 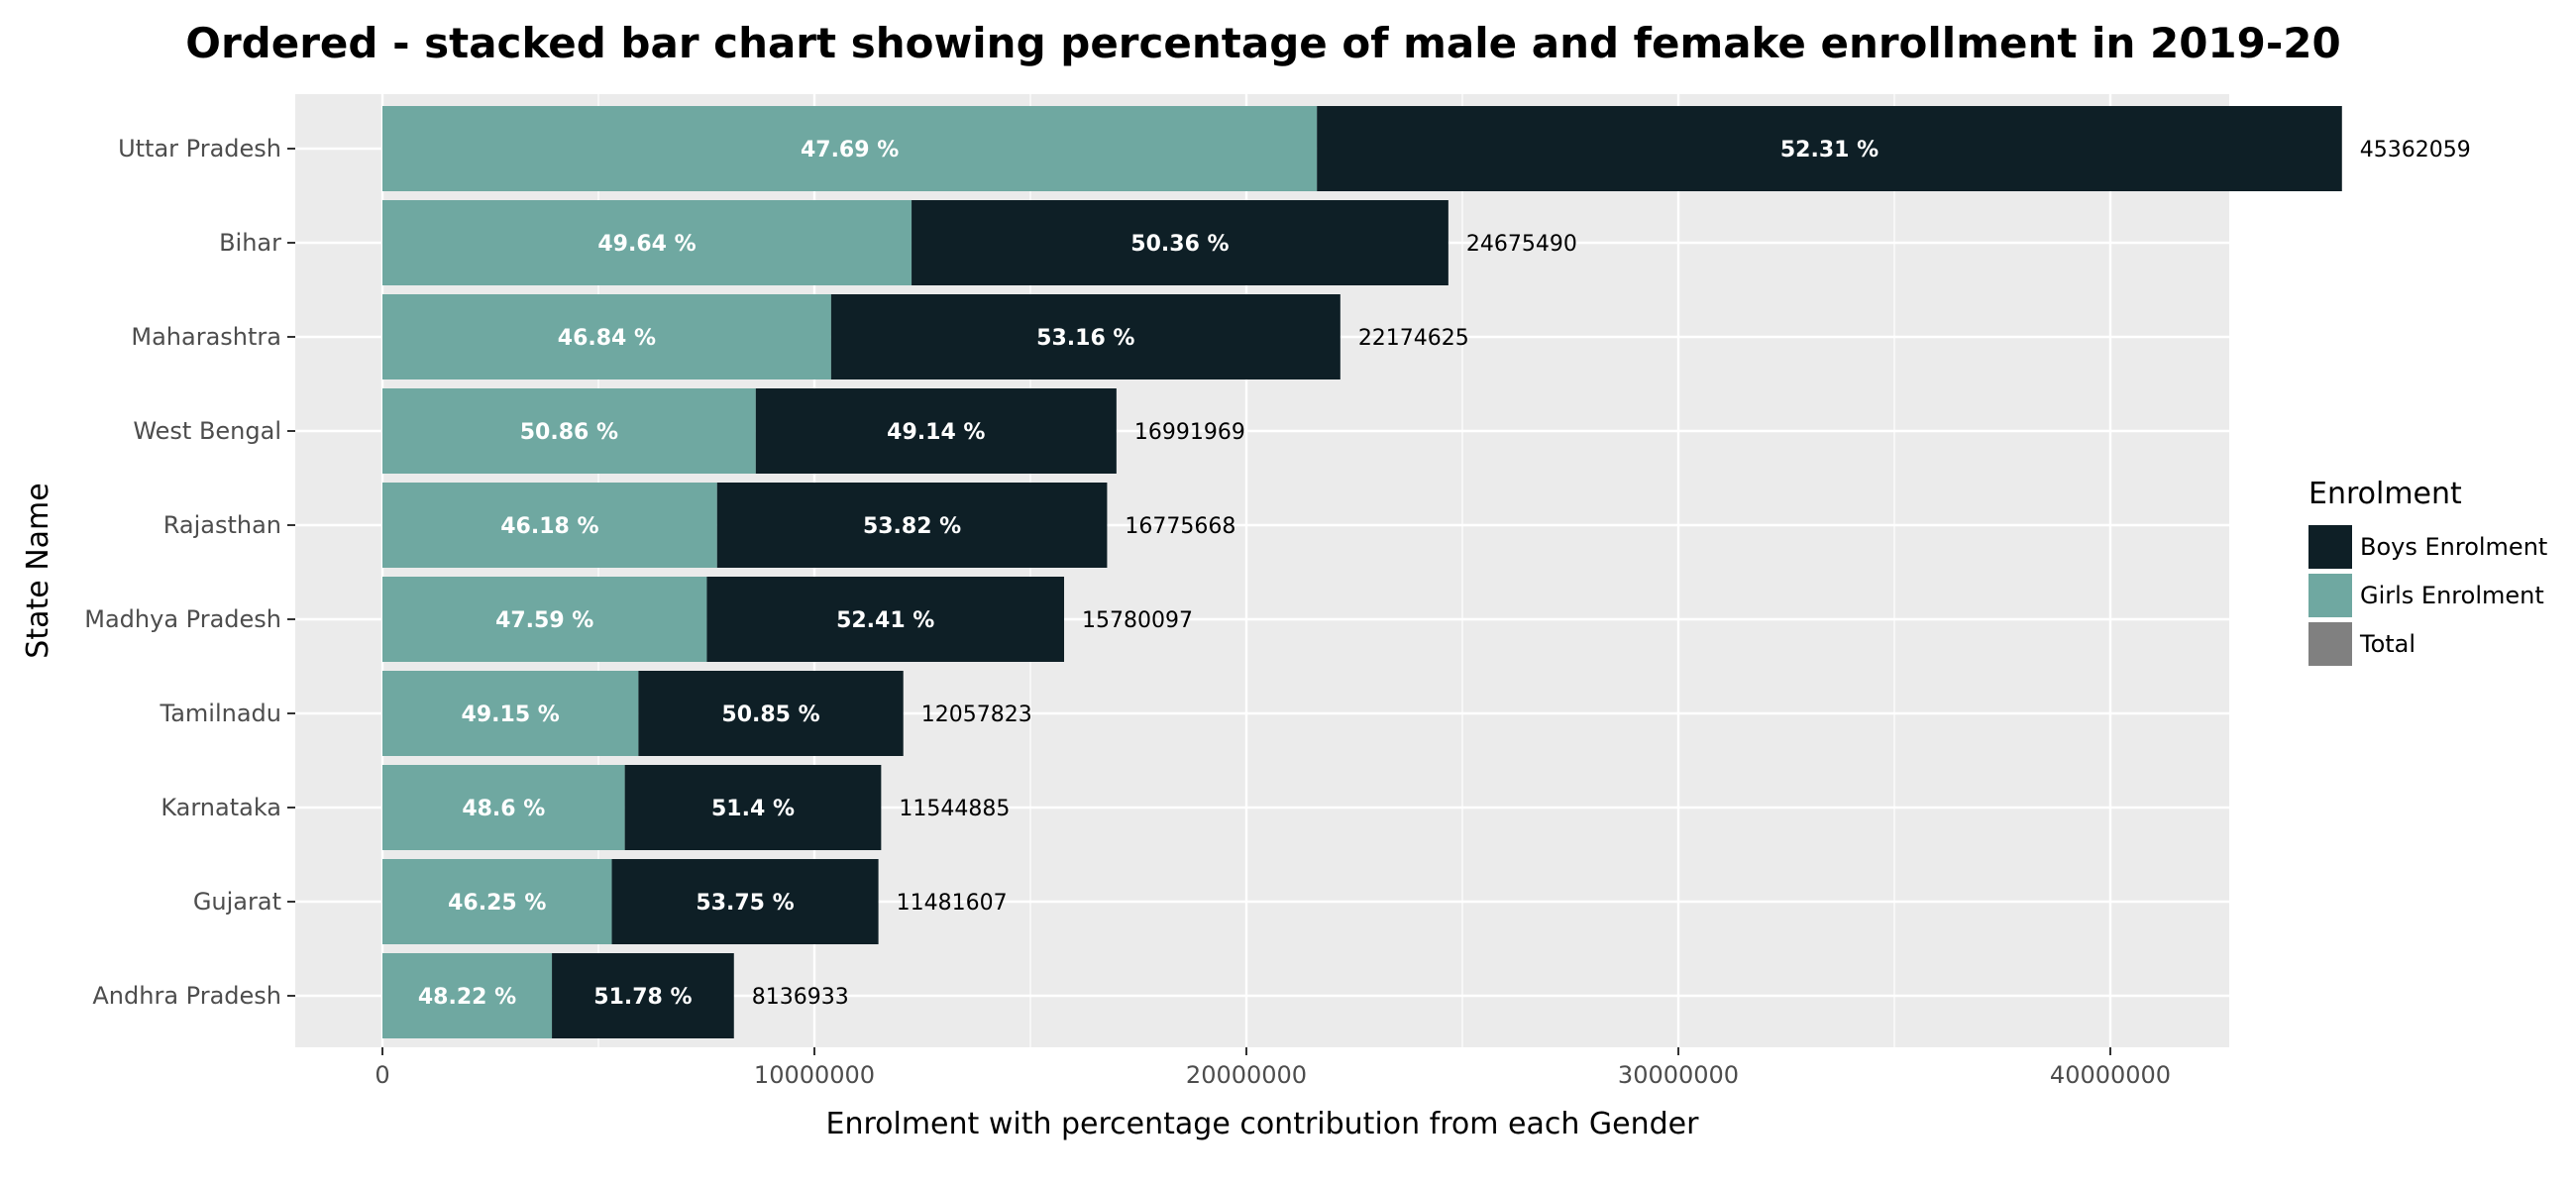 What do you see at coordinates (954, 809) in the screenshot?
I see `total-label: 11544885` at bounding box center [954, 809].